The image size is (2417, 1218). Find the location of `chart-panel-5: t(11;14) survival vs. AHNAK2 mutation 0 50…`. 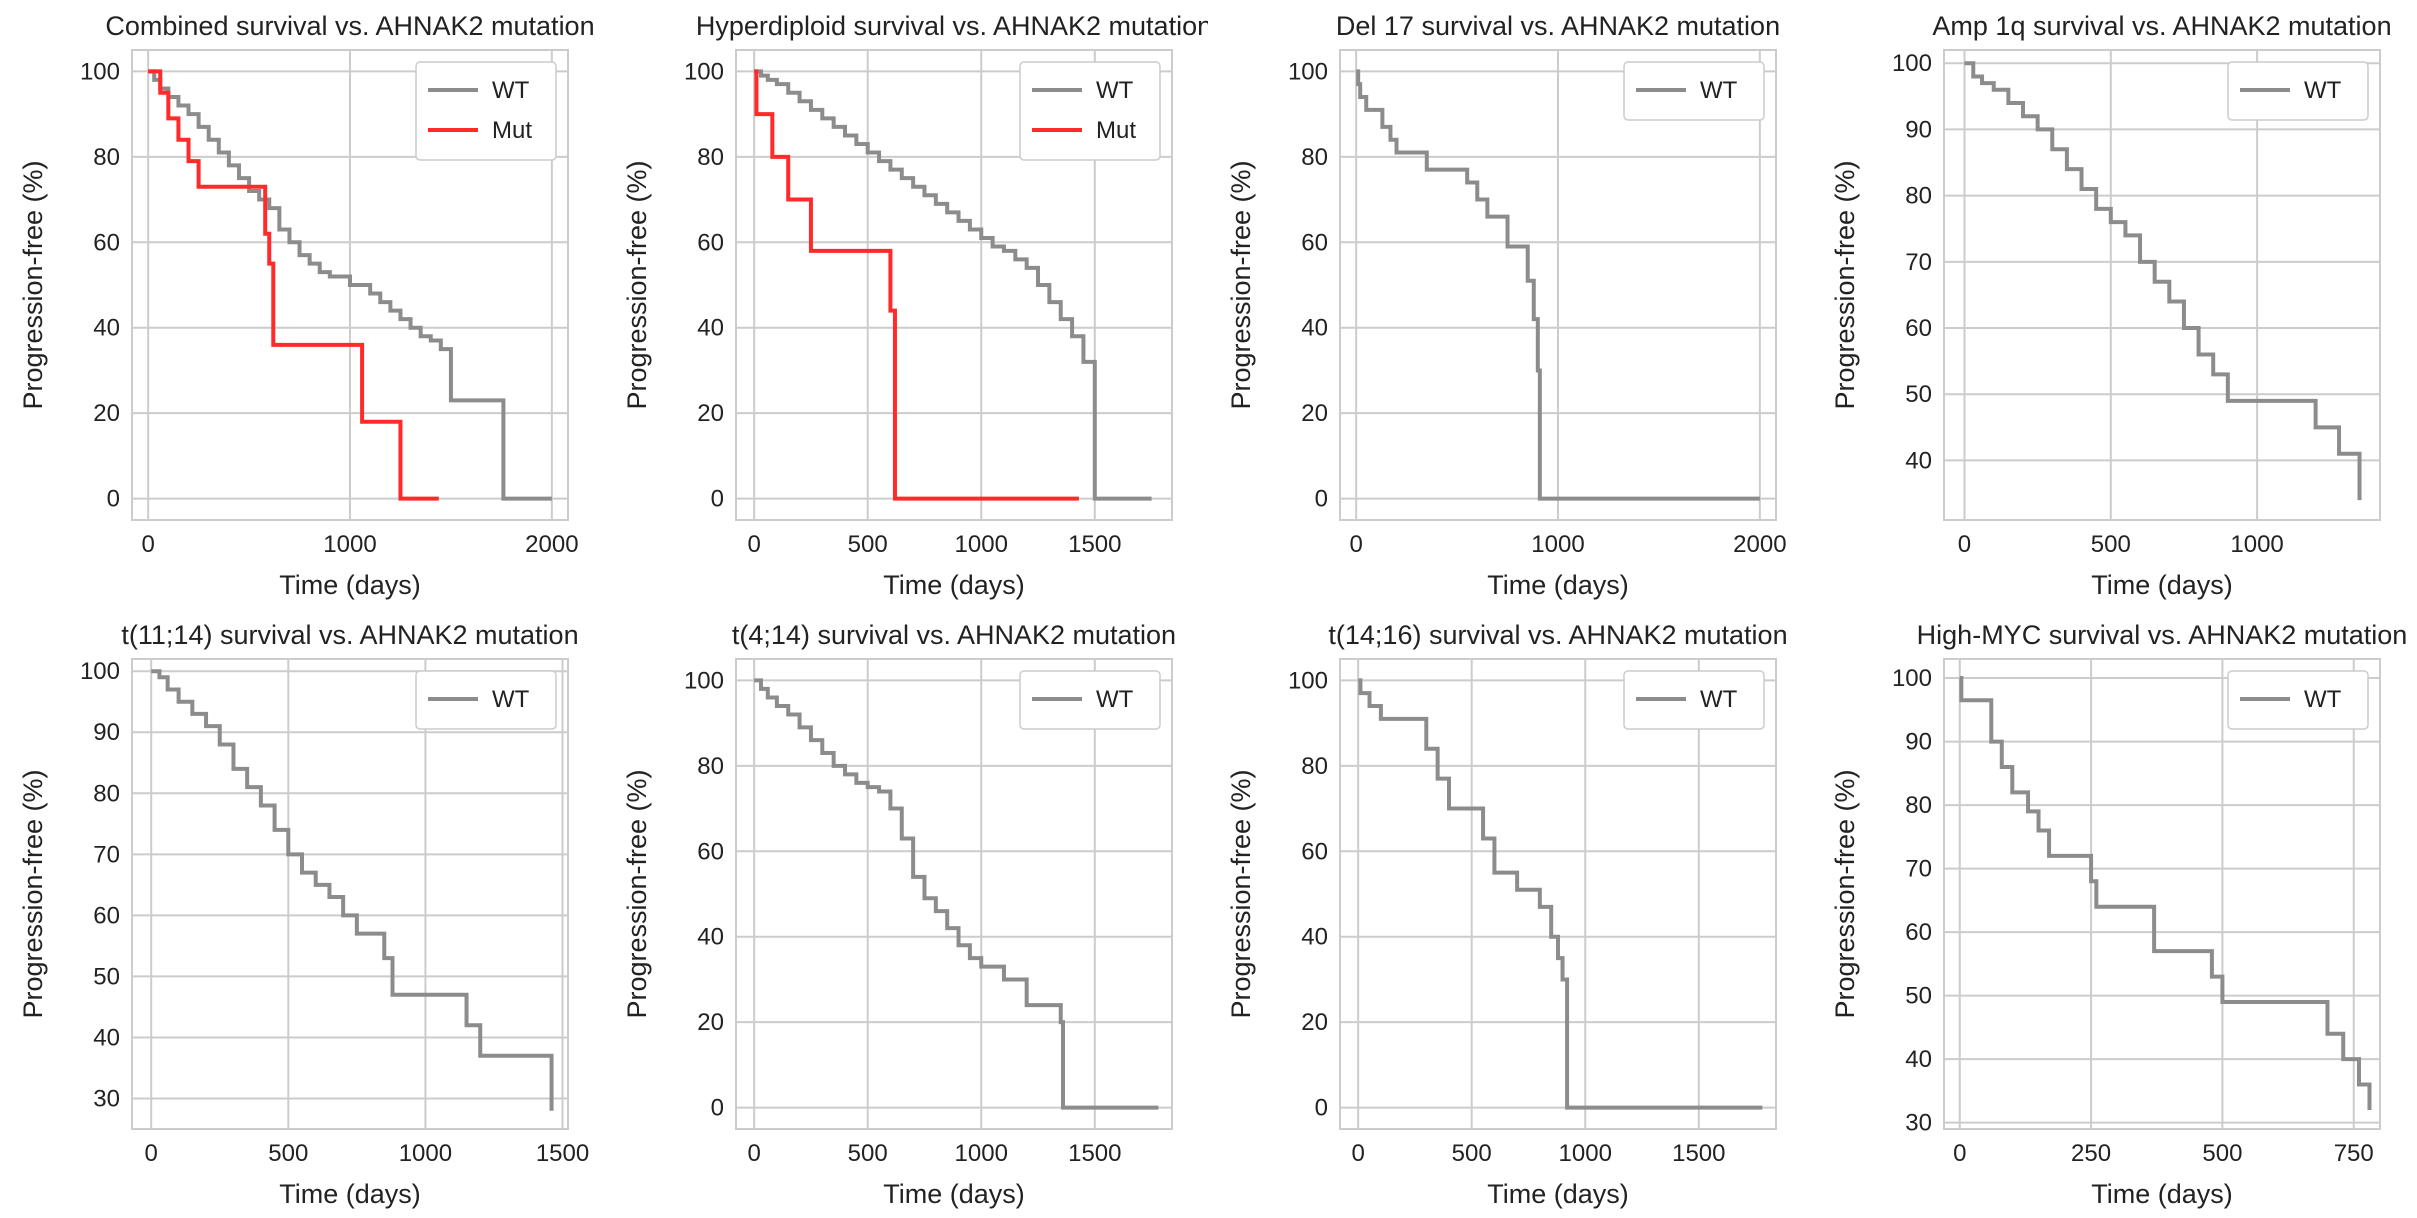

chart-panel-5: t(11;14) survival vs. AHNAK2 mutation 0 50… is located at coordinates (302, 913).